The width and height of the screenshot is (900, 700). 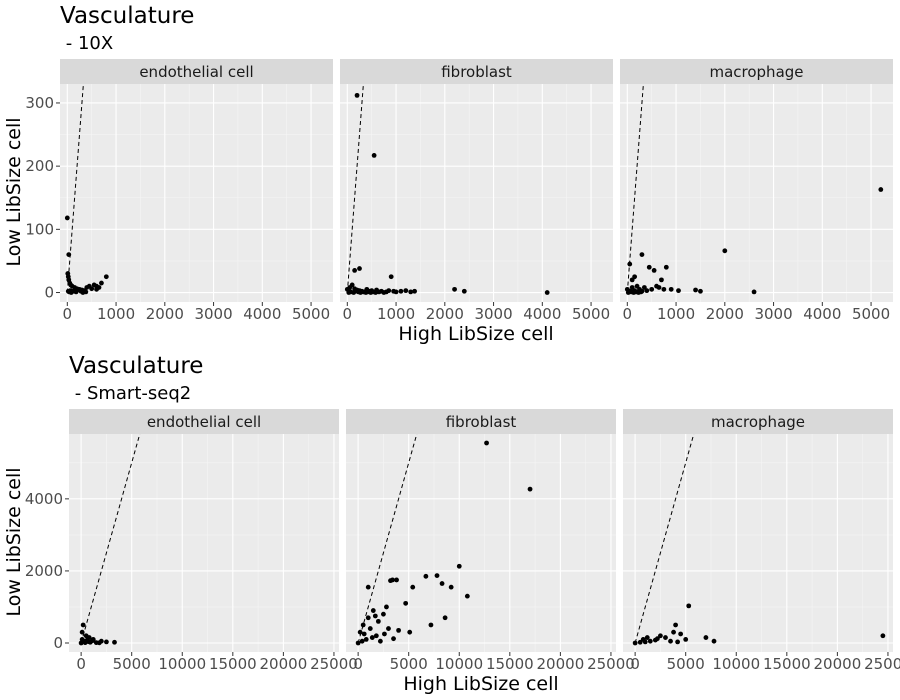 I want to click on reference-line, so click(x=387, y=539).